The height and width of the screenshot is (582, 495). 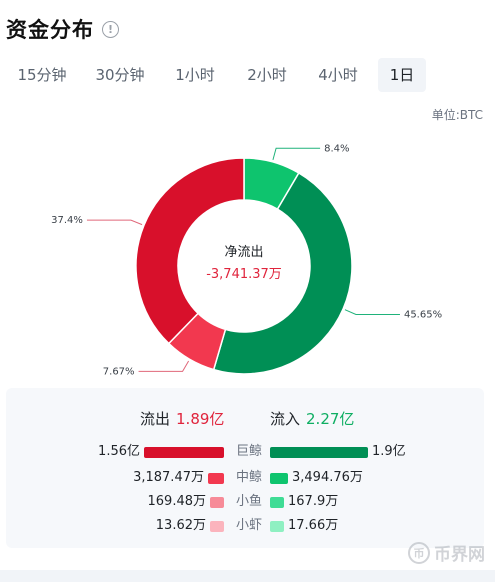 What do you see at coordinates (248, 525) in the screenshot?
I see `category-label: 小虾` at bounding box center [248, 525].